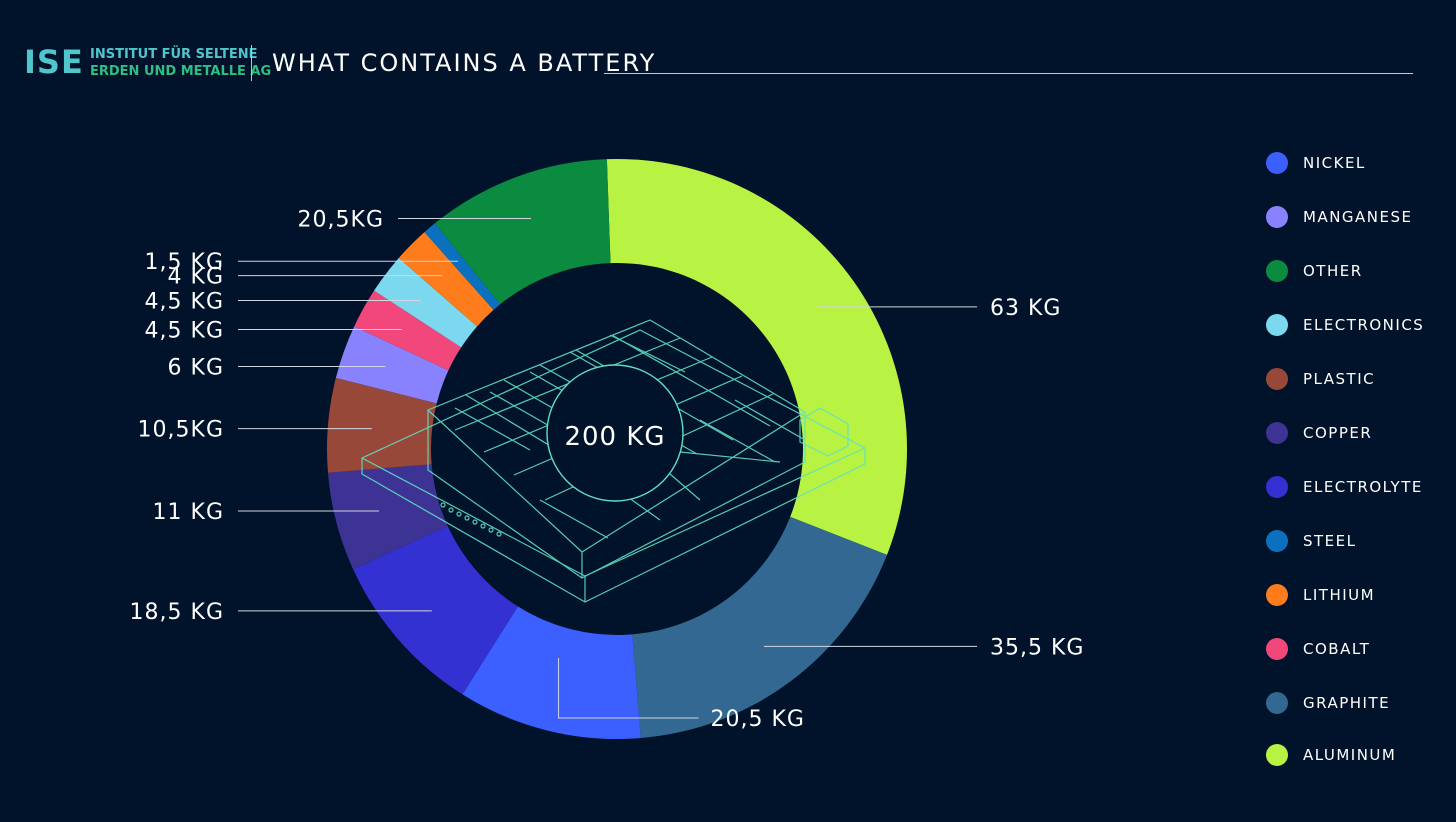 The image size is (1456, 822). I want to click on legend-label-graphite: GRAPHITE, so click(1346, 703).